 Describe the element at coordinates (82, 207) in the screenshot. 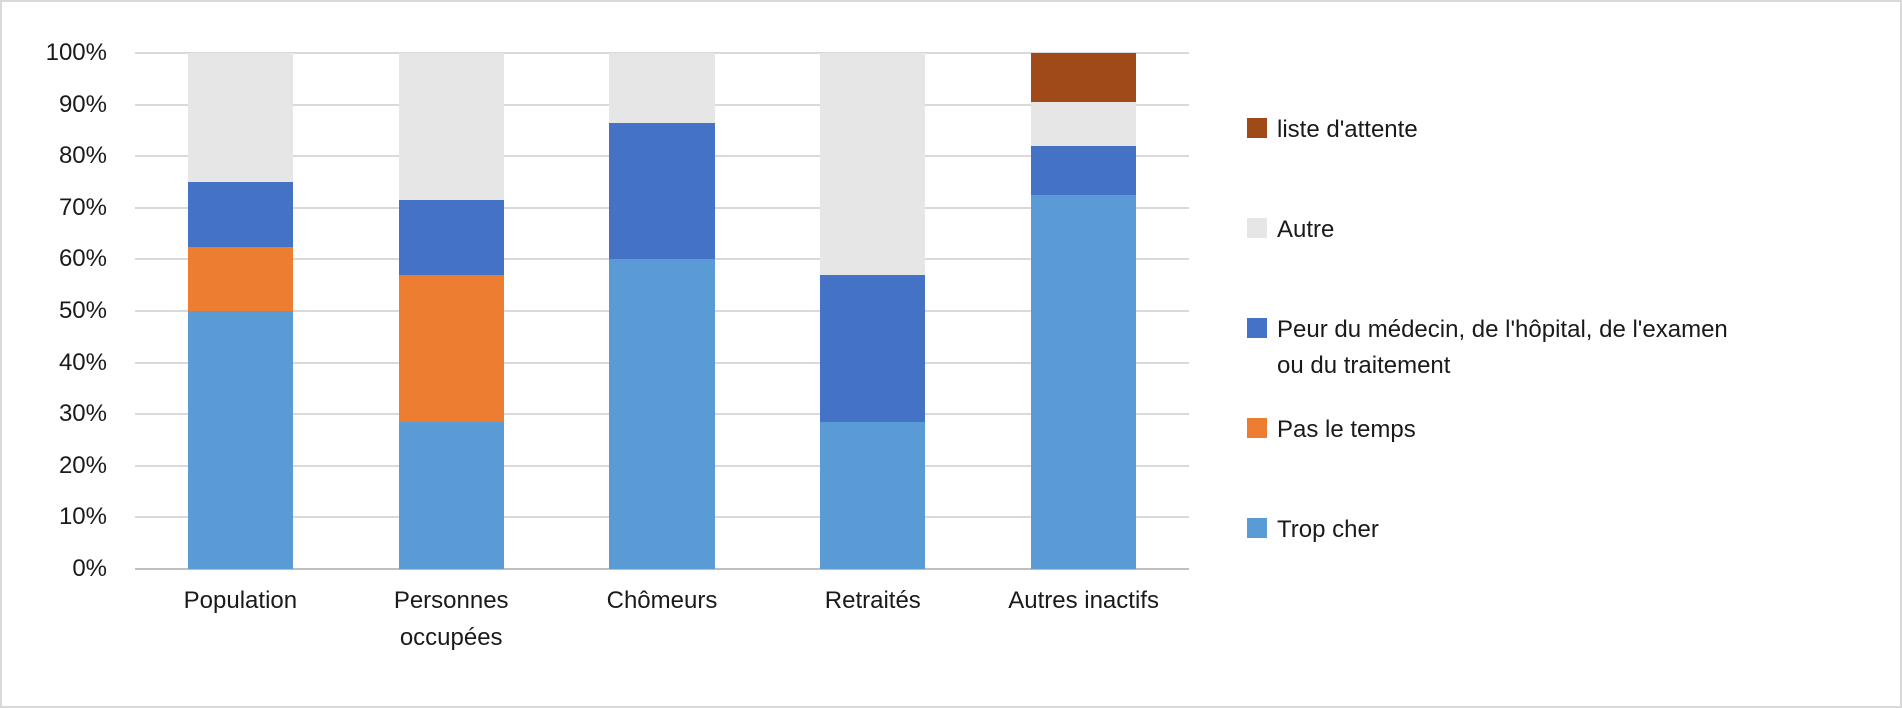

I see `y-tick-label: 70%` at that location.